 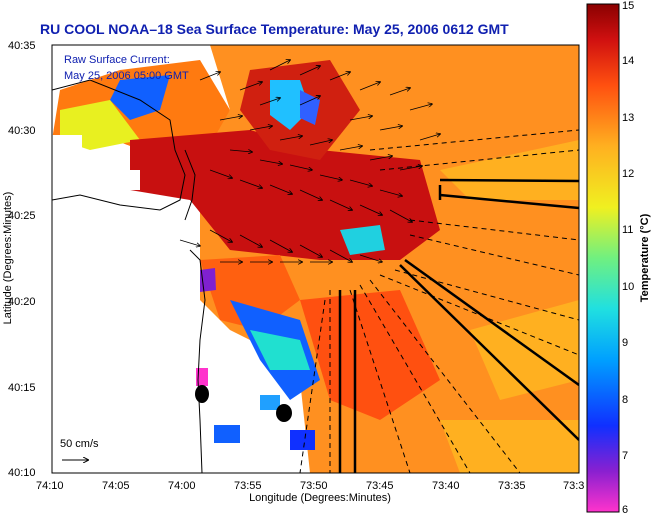 What do you see at coordinates (574, 486) in the screenshot?
I see `x-tick: 73:3` at bounding box center [574, 486].